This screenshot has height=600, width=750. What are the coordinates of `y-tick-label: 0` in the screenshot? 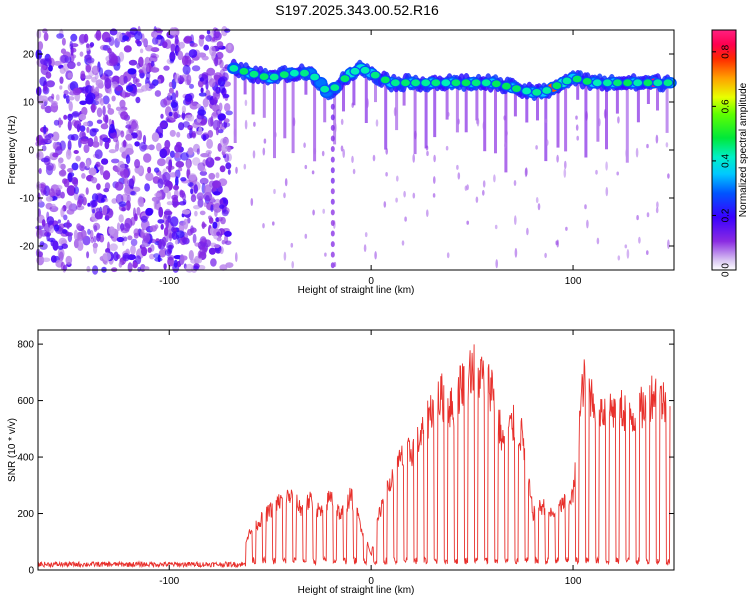 It's located at (31, 571).